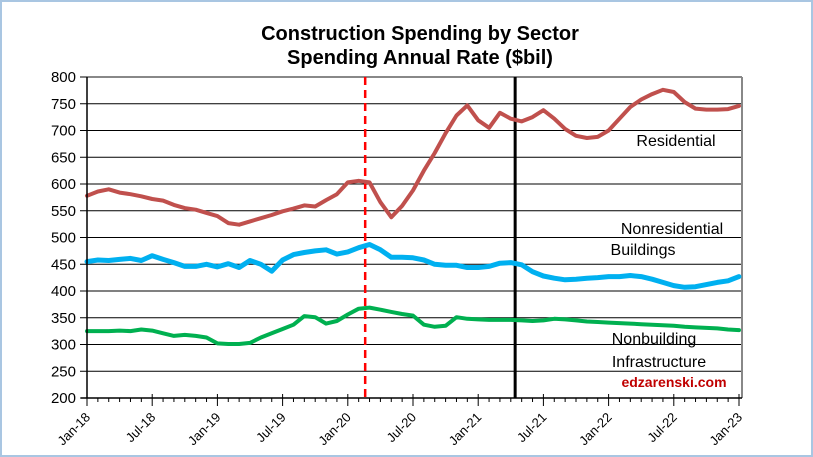  Describe the element at coordinates (63, 318) in the screenshot. I see `y-tick-label-350: 350` at that location.